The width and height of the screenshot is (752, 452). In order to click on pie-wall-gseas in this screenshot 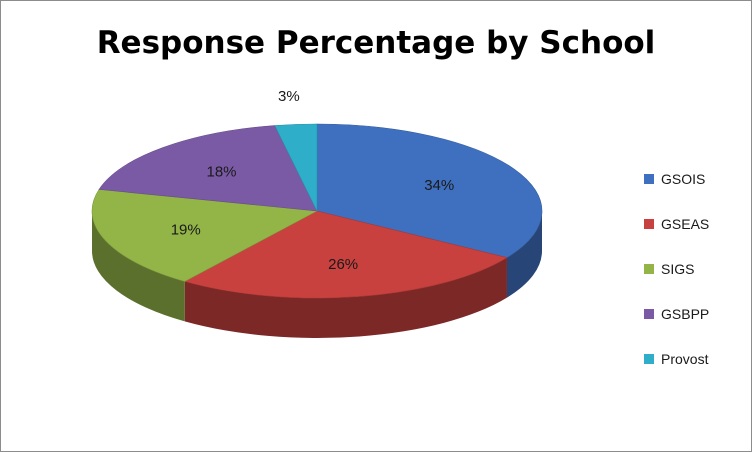, I will do `click(345, 297)`.